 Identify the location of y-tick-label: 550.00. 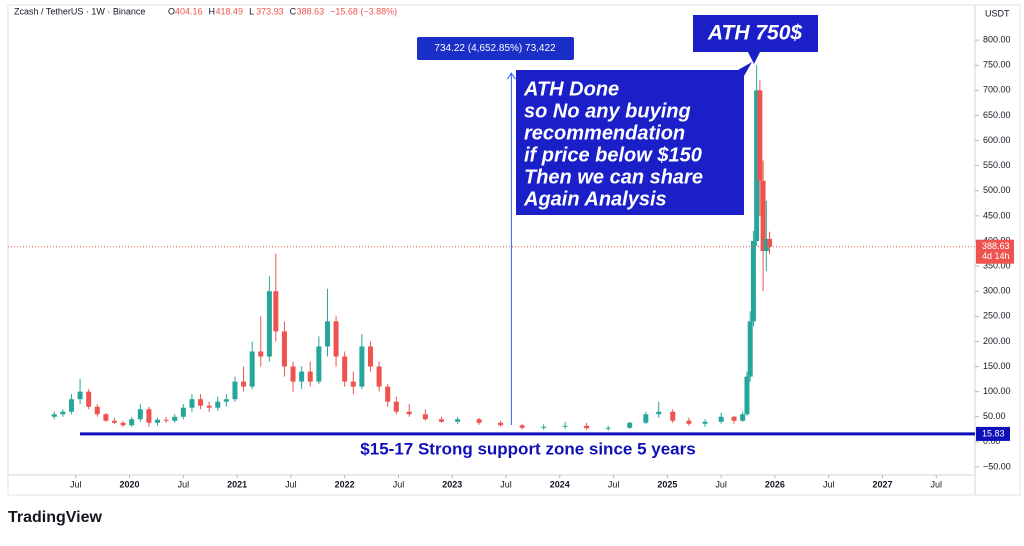
(997, 165).